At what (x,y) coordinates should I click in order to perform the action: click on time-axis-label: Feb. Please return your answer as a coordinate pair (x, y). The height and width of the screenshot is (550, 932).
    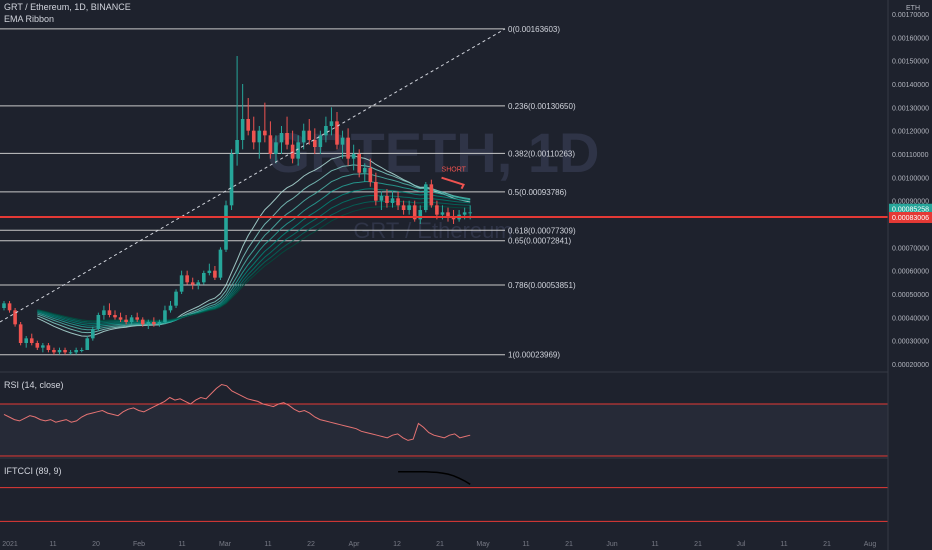
    Looking at the image, I should click on (139, 544).